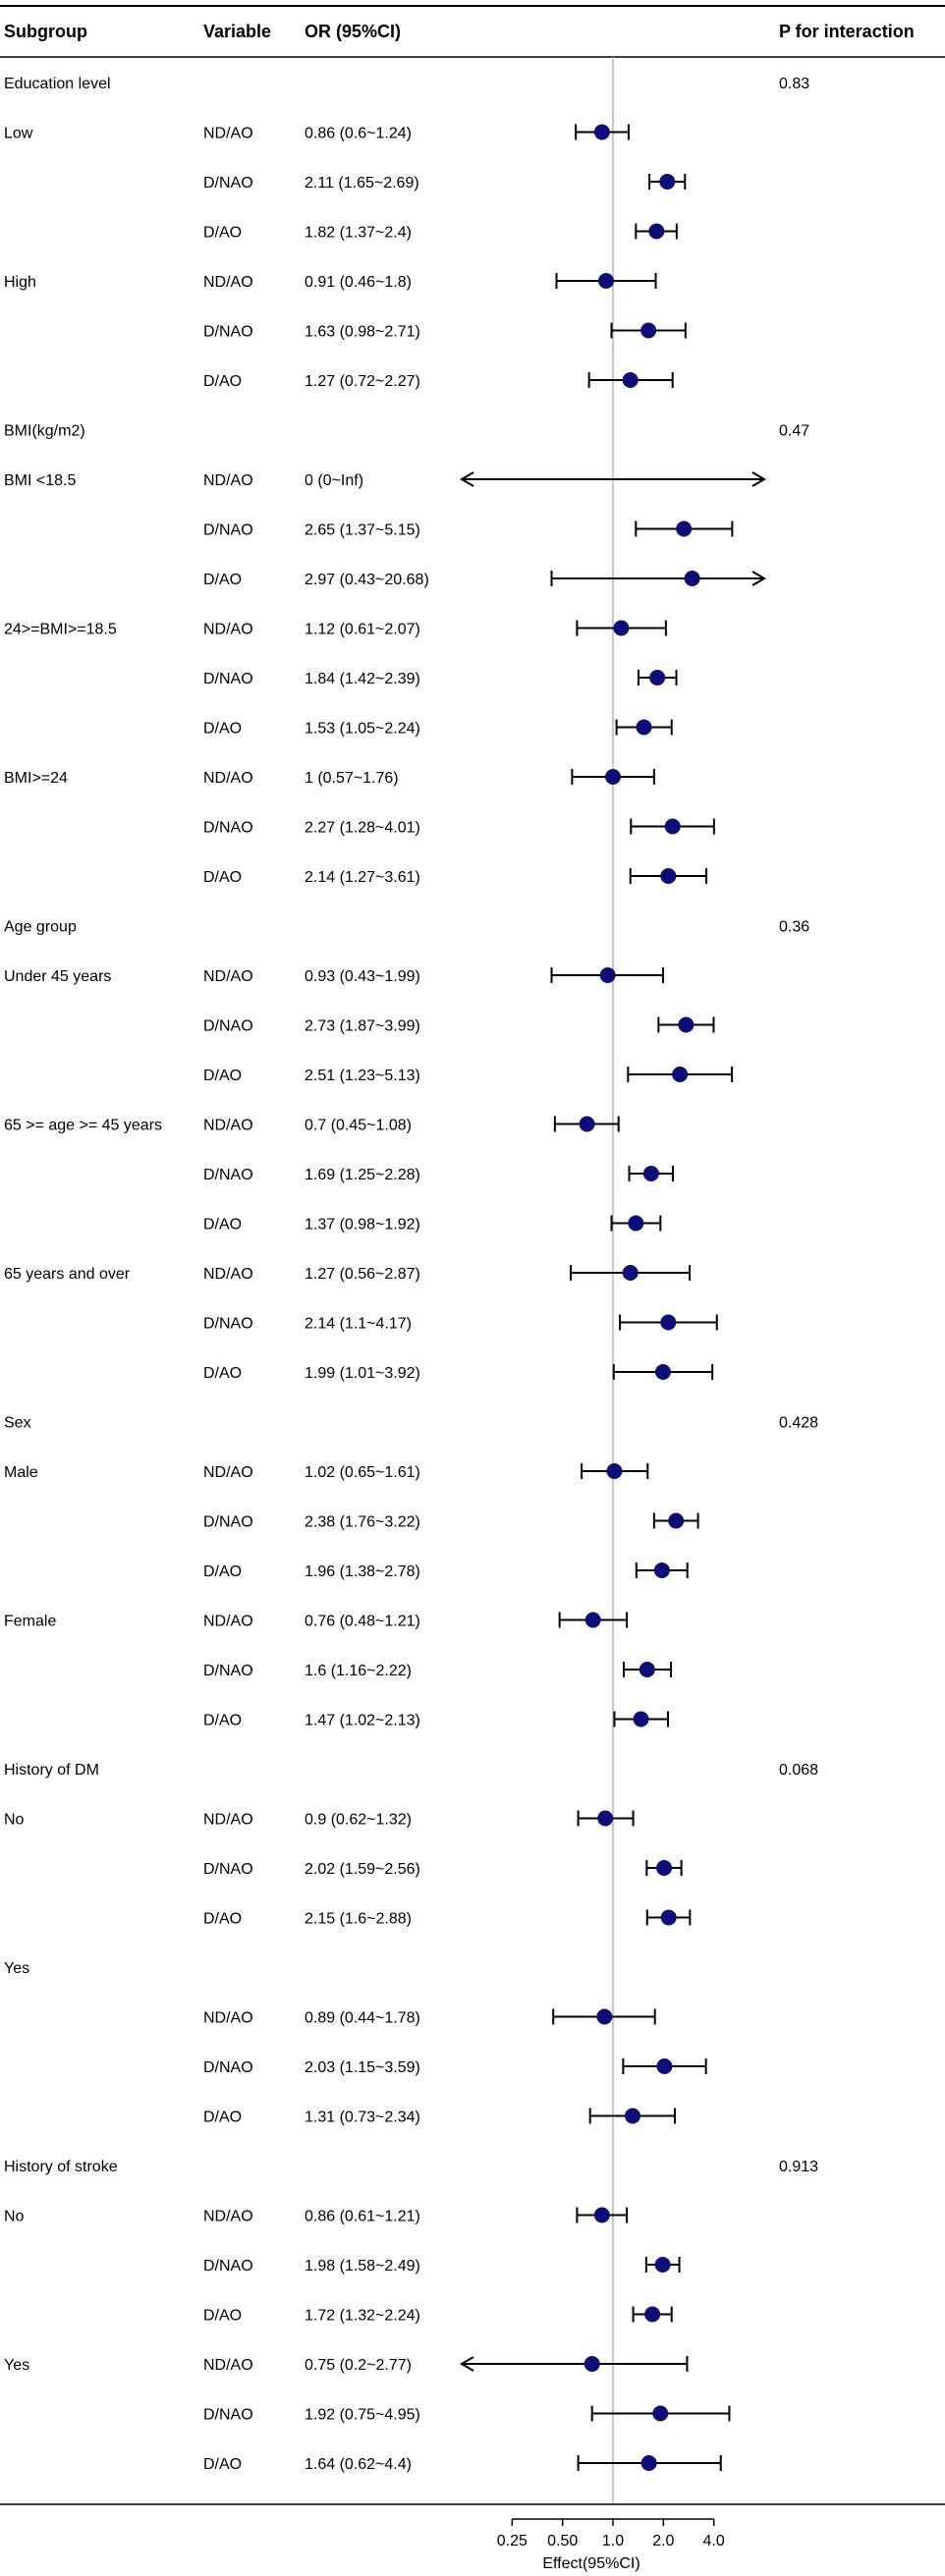 The width and height of the screenshot is (945, 2576). I want to click on x-tick-label: 0.25, so click(512, 2541).